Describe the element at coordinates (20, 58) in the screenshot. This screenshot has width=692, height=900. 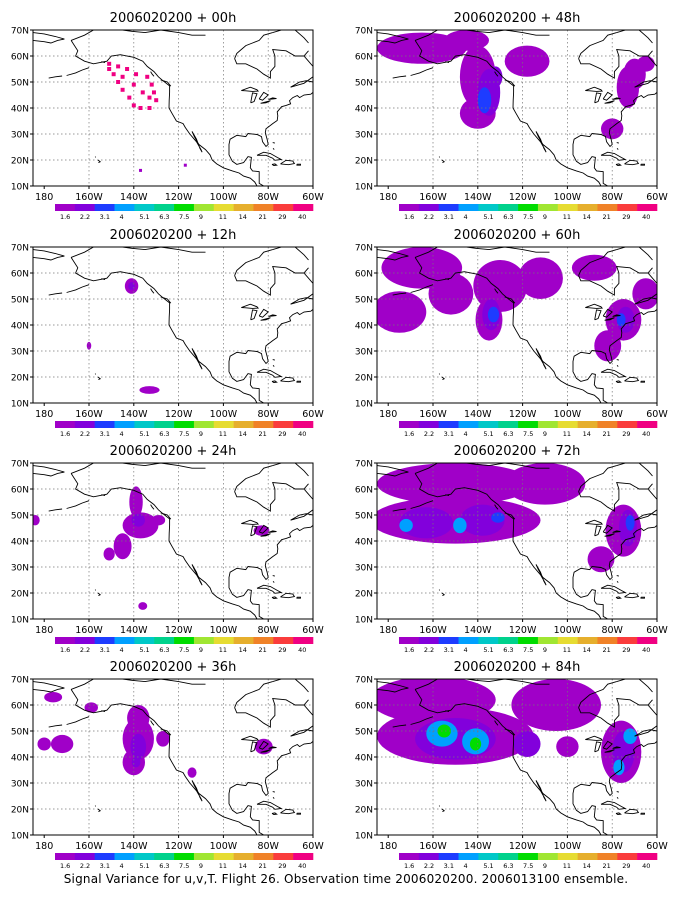
I see `lat-tick-label: 60N` at that location.